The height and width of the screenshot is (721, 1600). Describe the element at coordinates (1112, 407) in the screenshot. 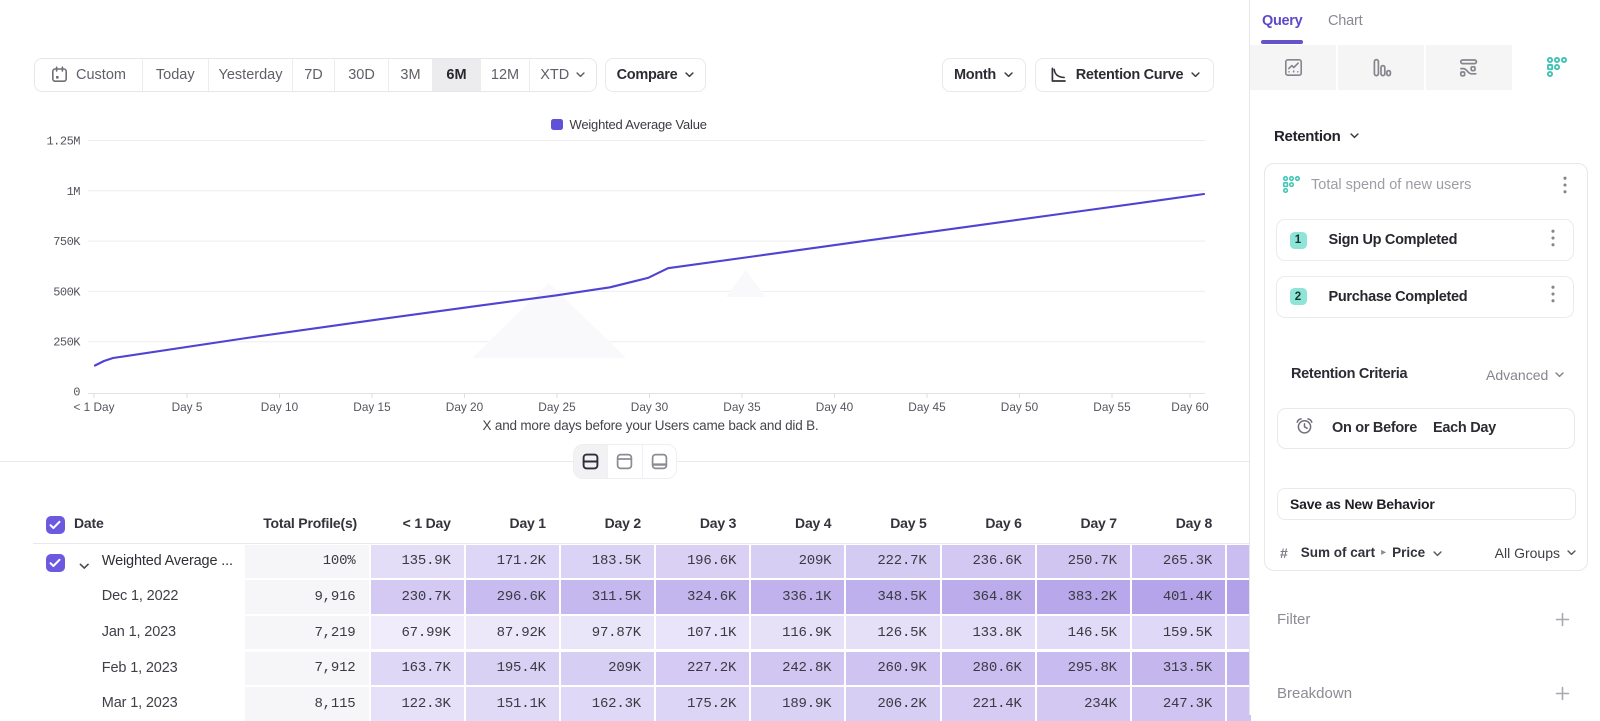

I see `svg-text: Day 55` at that location.